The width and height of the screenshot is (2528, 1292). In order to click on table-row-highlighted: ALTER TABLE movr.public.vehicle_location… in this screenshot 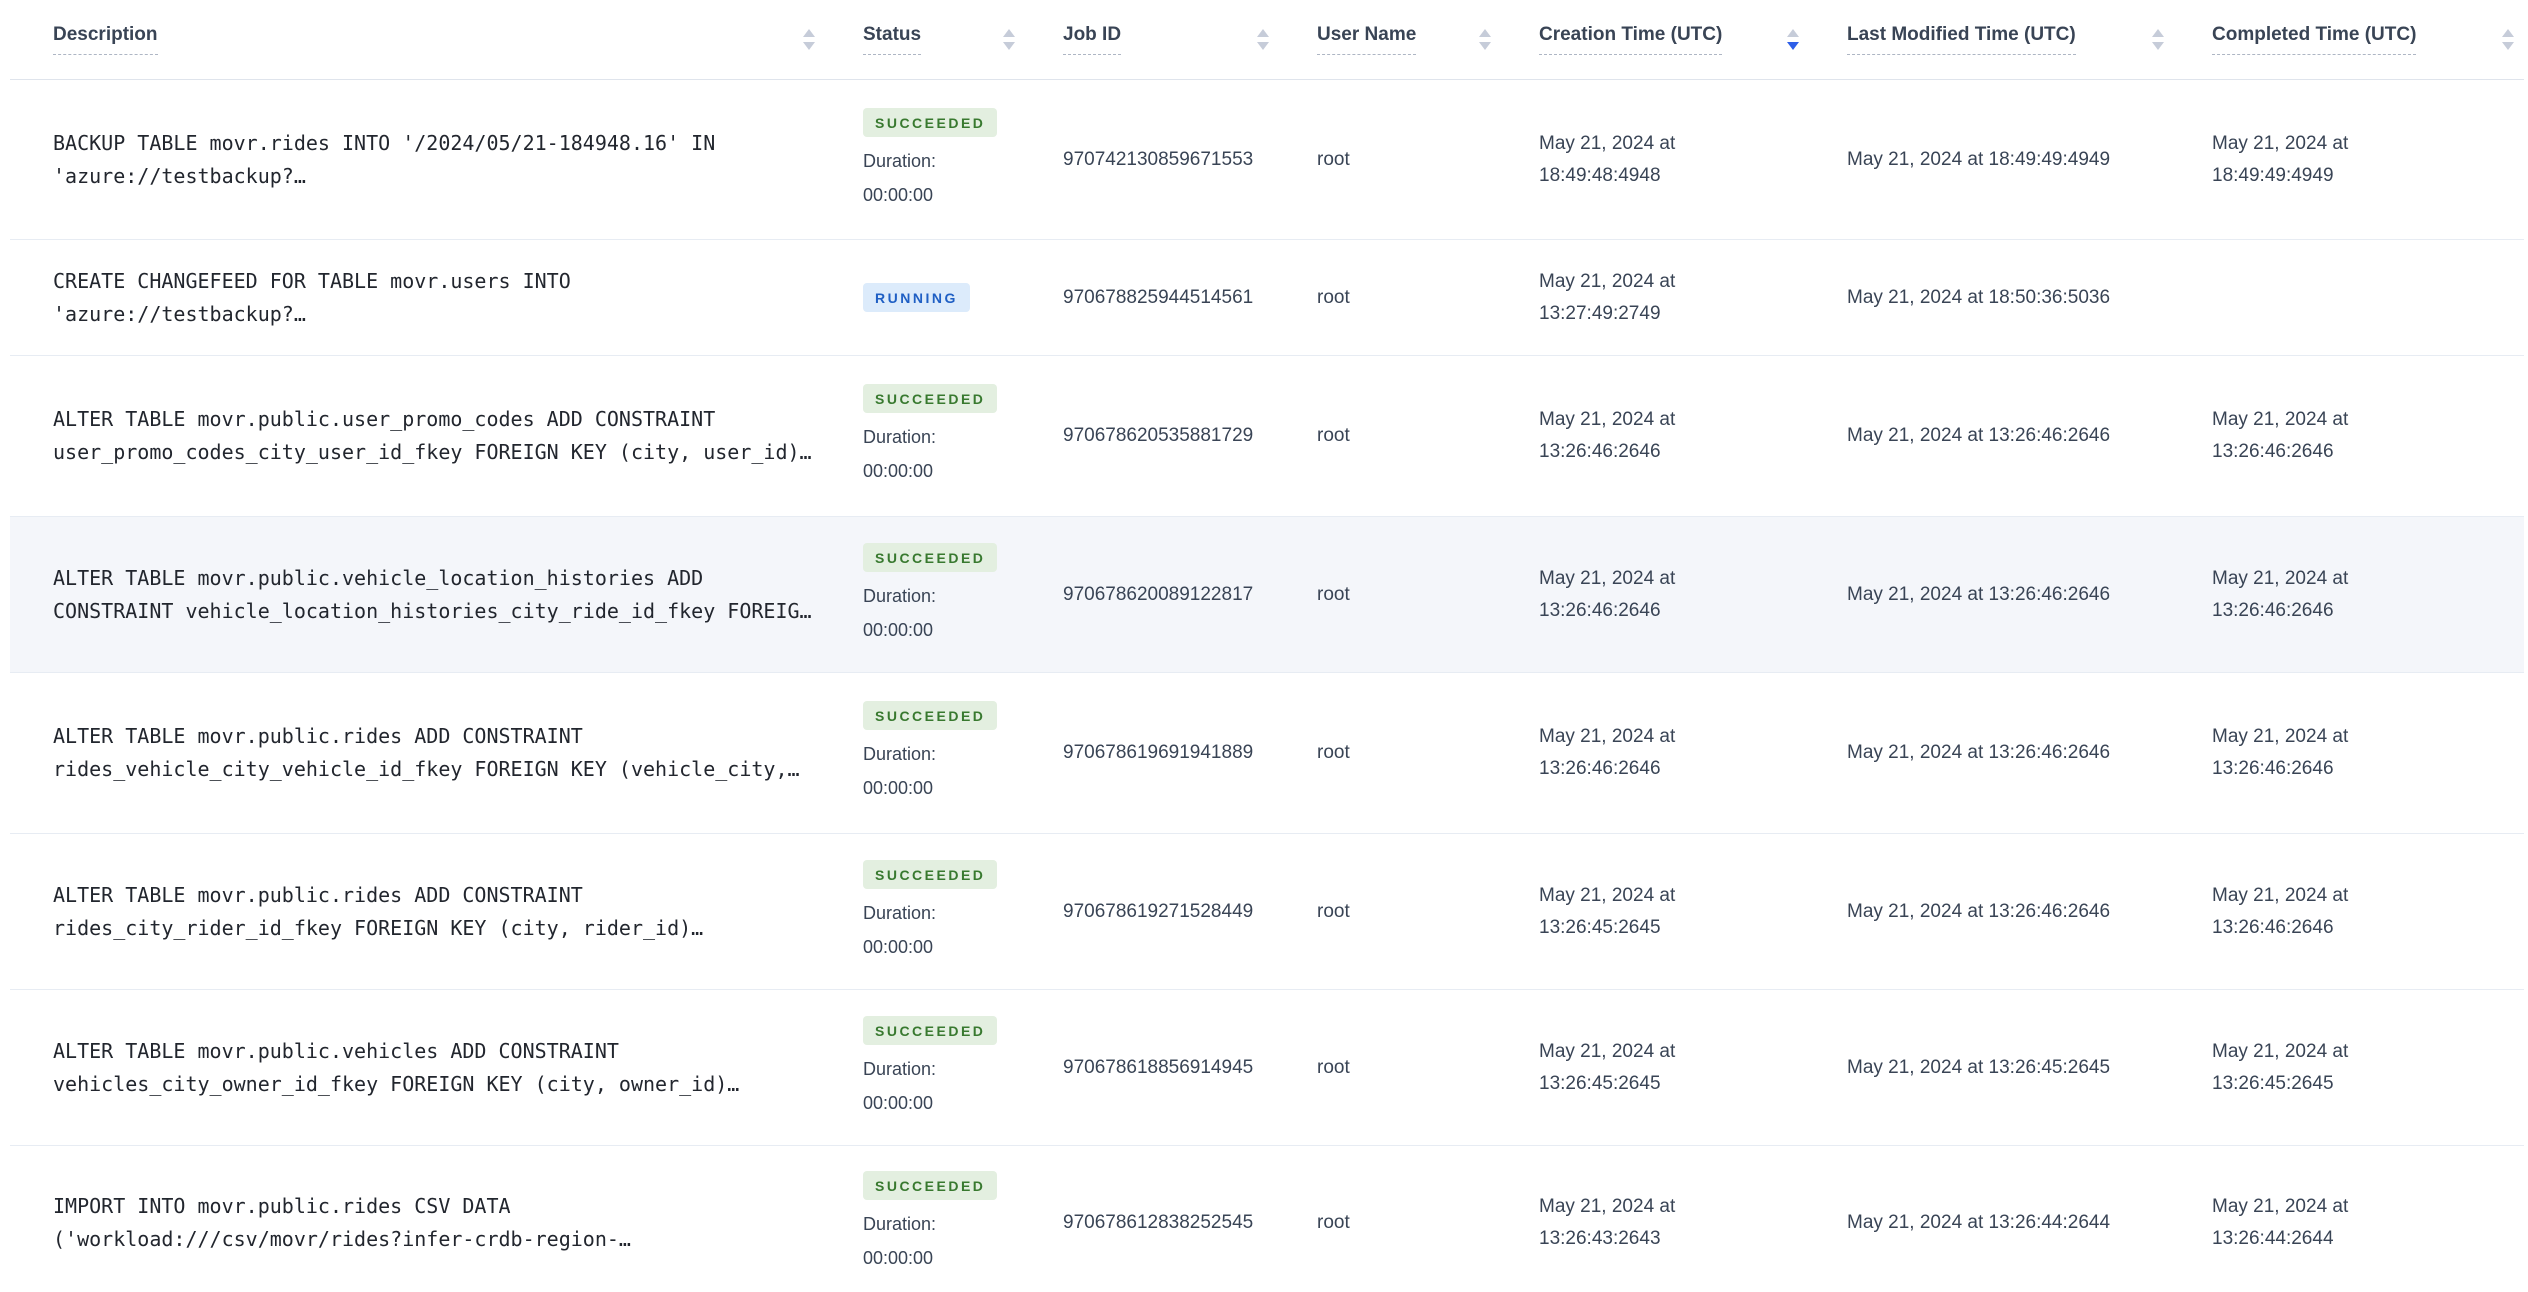, I will do `click(1267, 594)`.